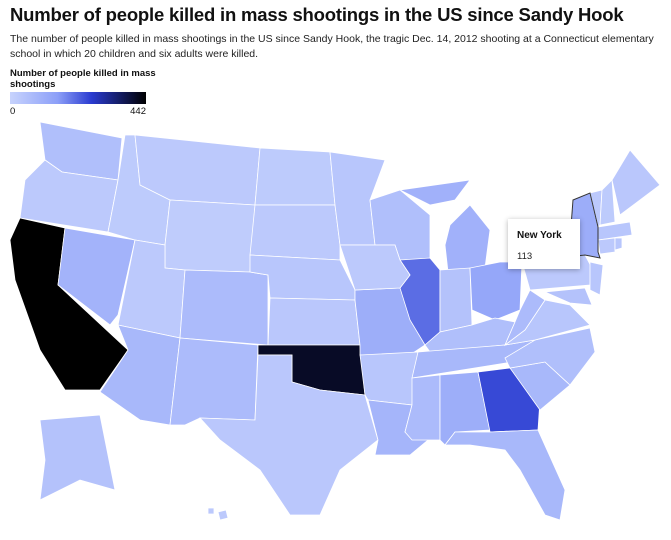  What do you see at coordinates (539, 235) in the screenshot?
I see `tooltip-label: New York` at bounding box center [539, 235].